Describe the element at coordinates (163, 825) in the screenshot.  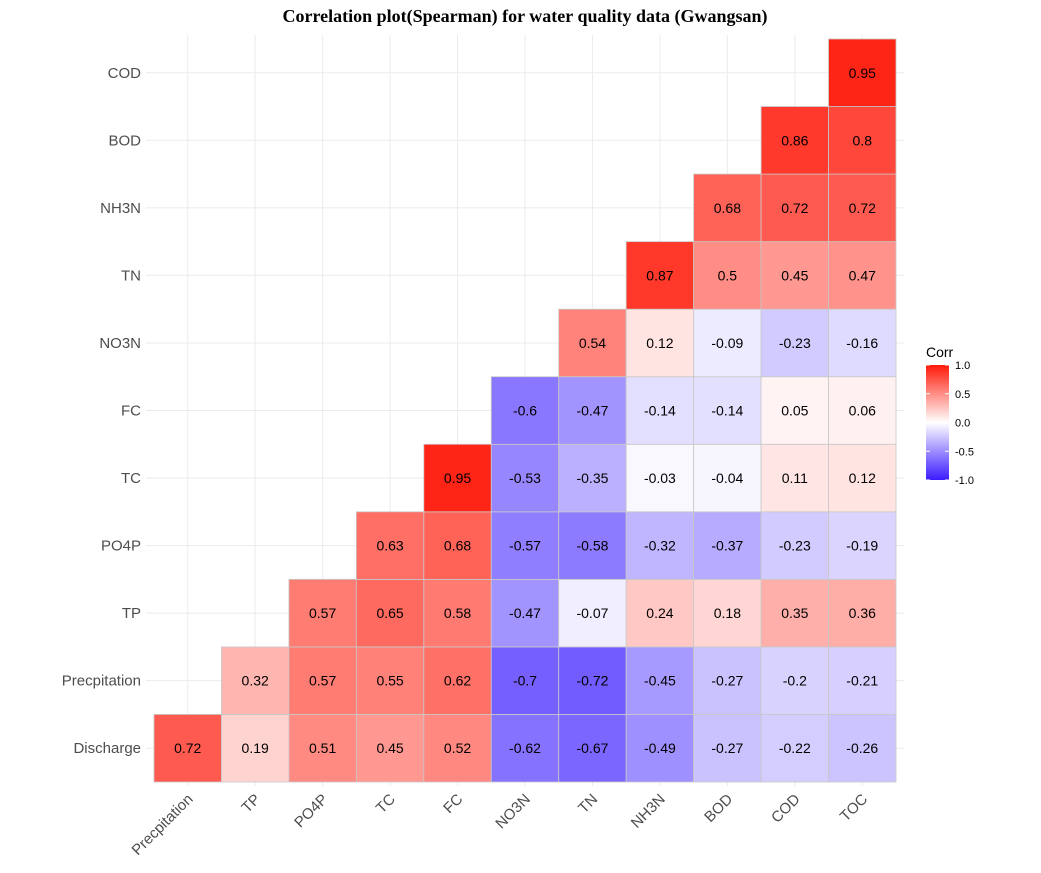
I see `x-tick-label: Precpitation` at that location.